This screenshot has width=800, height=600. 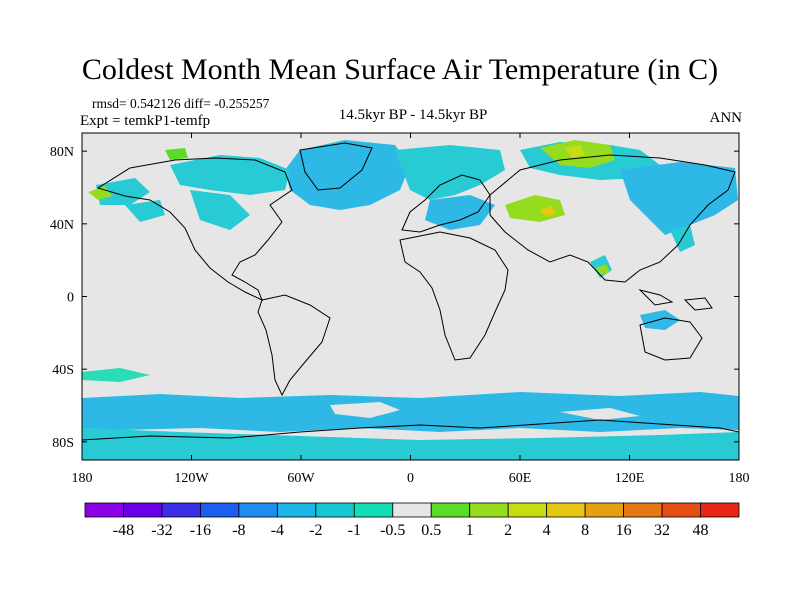 What do you see at coordinates (662, 530) in the screenshot?
I see `colorbar-label: 32` at bounding box center [662, 530].